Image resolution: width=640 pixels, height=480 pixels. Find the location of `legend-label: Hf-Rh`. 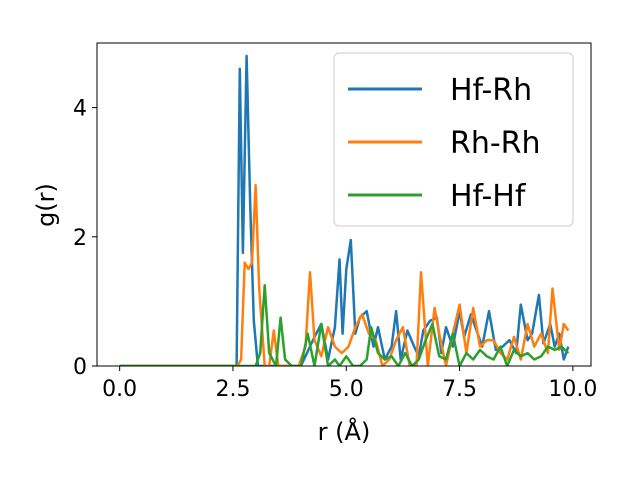

legend-label: Hf-Rh is located at coordinates (491, 90).